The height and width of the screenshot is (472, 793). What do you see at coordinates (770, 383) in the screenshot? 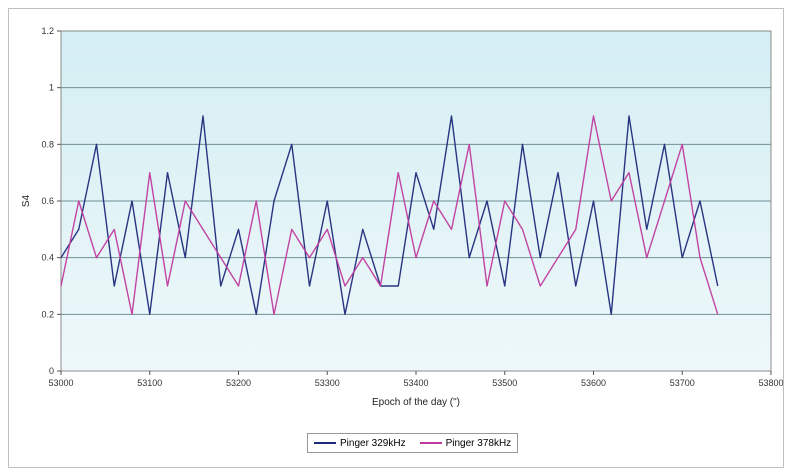
I see `x-tick-label: 53800` at bounding box center [770, 383].